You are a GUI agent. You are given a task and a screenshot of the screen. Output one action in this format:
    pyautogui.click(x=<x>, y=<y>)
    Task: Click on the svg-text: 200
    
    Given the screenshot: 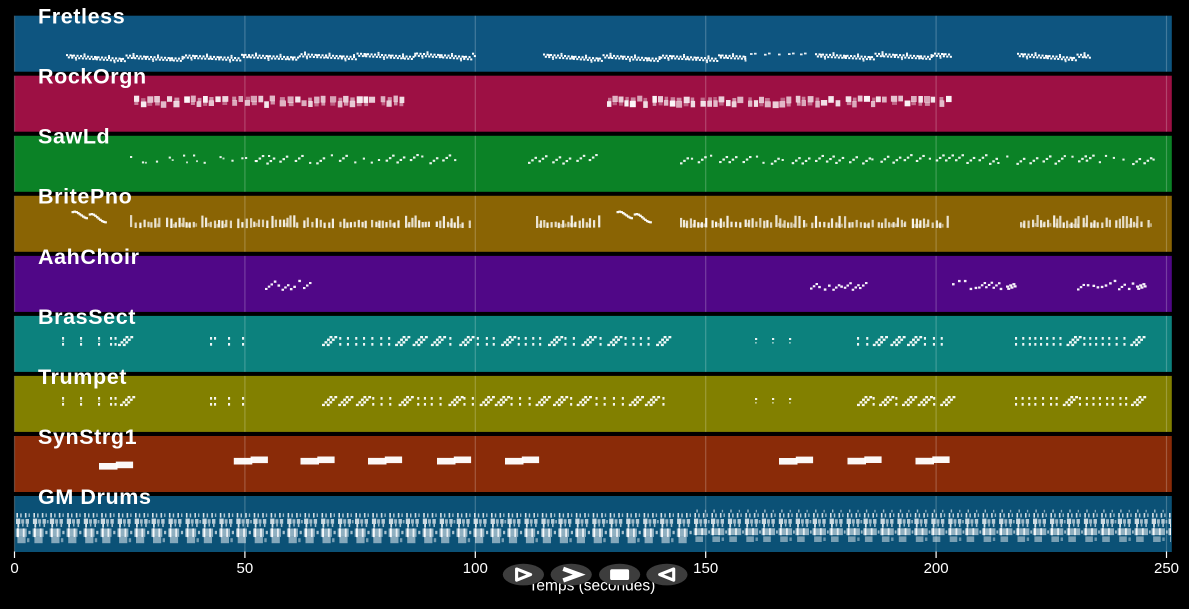 What is the action you would take?
    pyautogui.click(x=936, y=568)
    